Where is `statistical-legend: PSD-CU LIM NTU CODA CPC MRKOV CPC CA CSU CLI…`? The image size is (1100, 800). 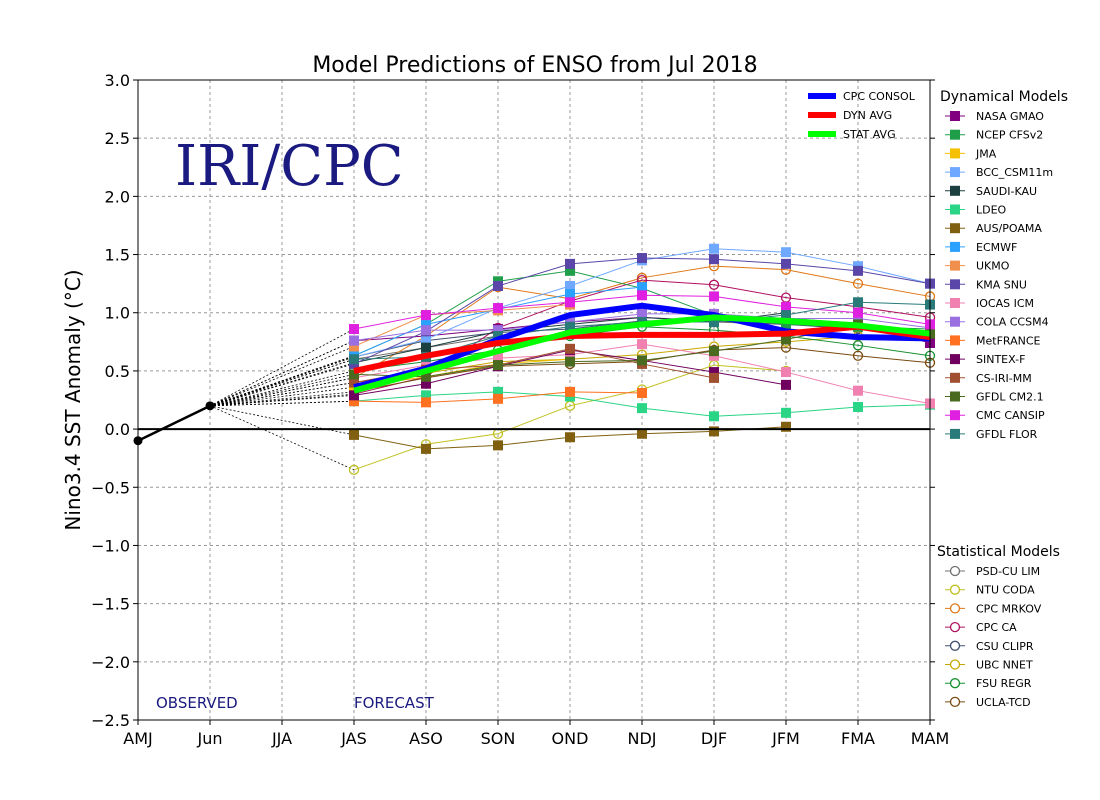
statistical-legend: PSD-CU LIM NTU CODA CPC MRKOV CPC CA CSU CLI… is located at coordinates (993, 637).